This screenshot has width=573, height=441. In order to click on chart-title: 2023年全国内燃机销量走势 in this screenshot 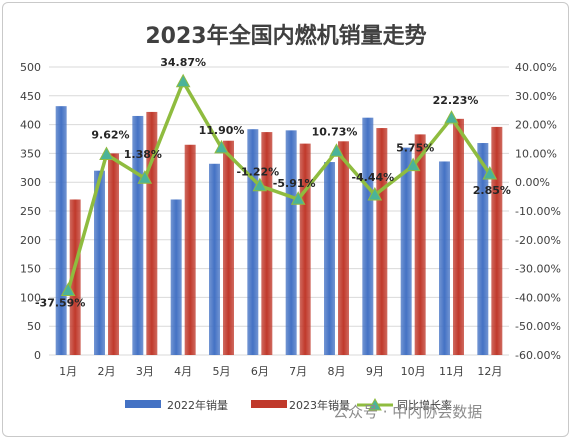, I will do `click(285, 36)`.